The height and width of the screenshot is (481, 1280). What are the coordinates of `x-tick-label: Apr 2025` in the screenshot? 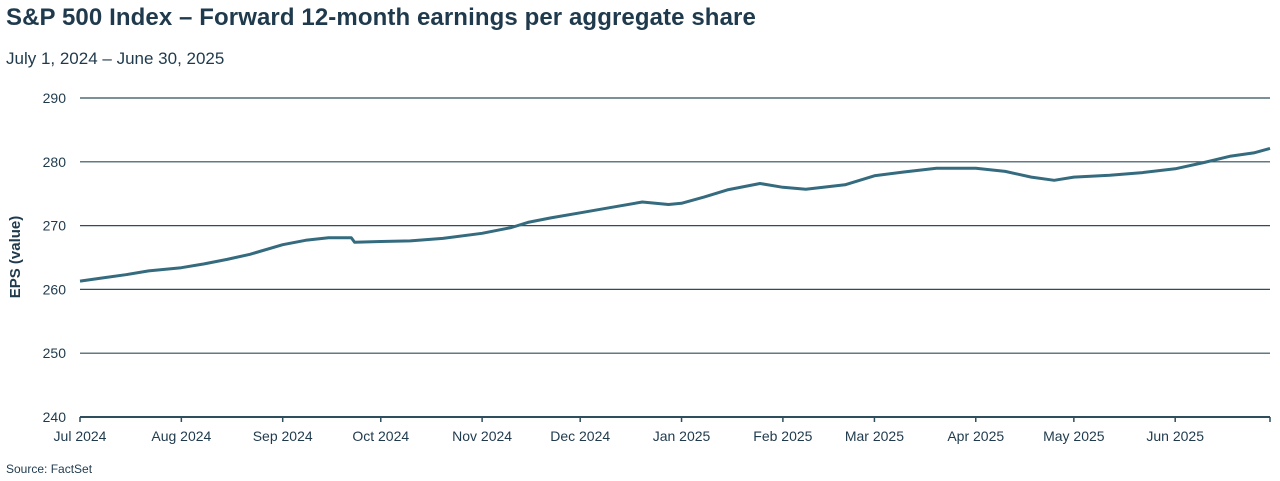 It's located at (975, 436).